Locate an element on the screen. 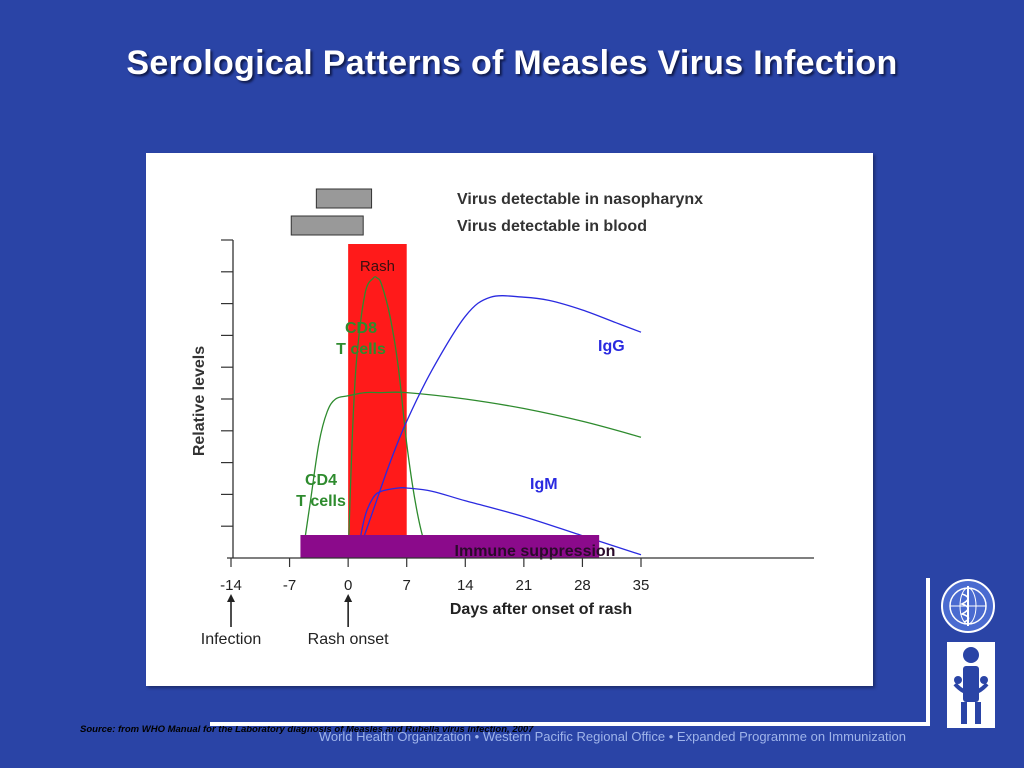 The image size is (1024, 768). x-tick-label--14: -14 is located at coordinates (231, 585).